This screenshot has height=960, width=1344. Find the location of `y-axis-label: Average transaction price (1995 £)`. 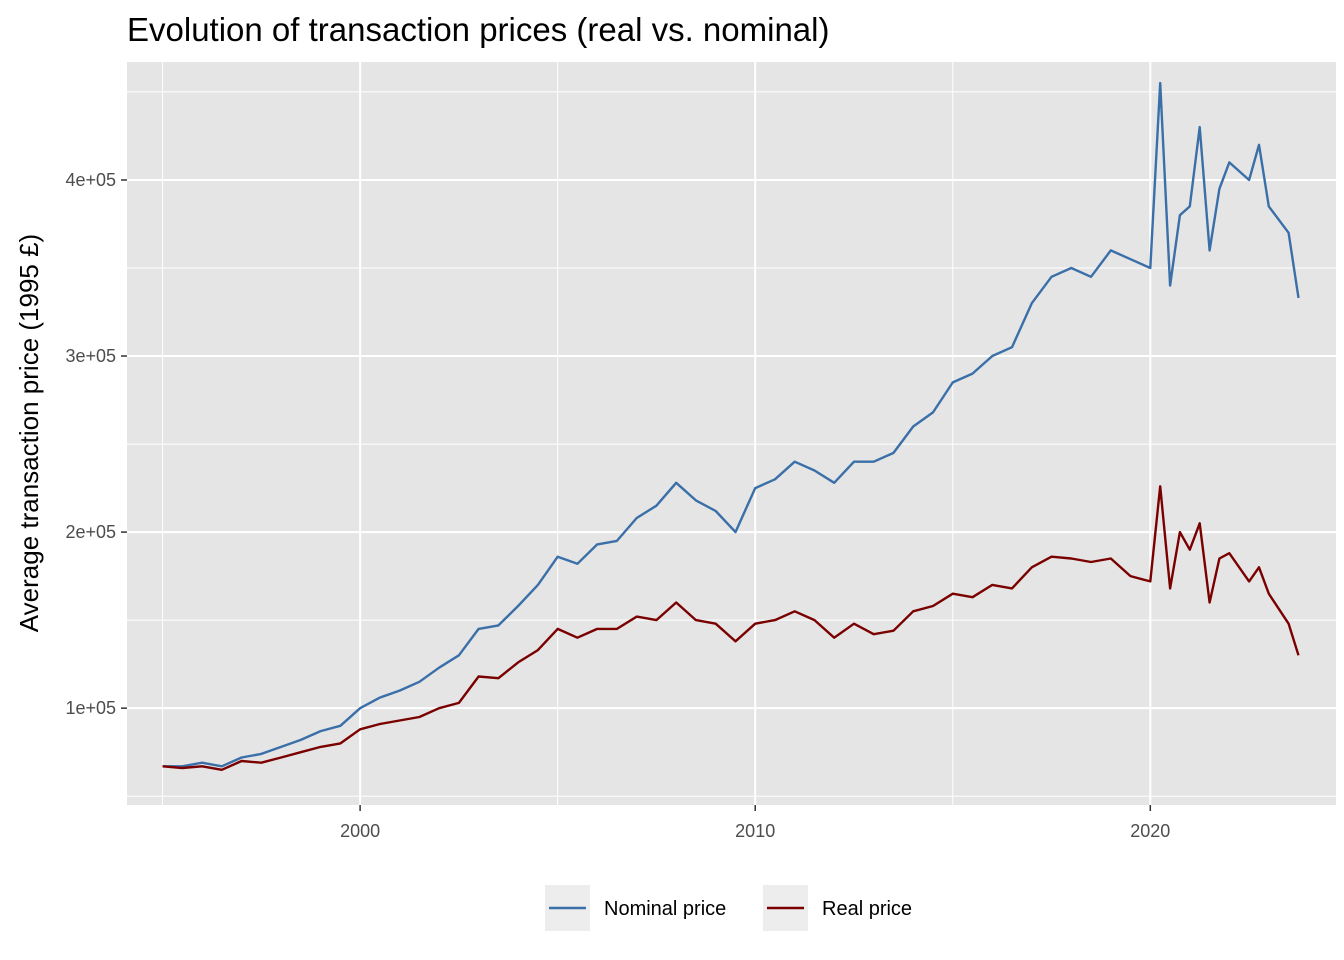

y-axis-label: Average transaction price (1995 £) is located at coordinates (29, 433).